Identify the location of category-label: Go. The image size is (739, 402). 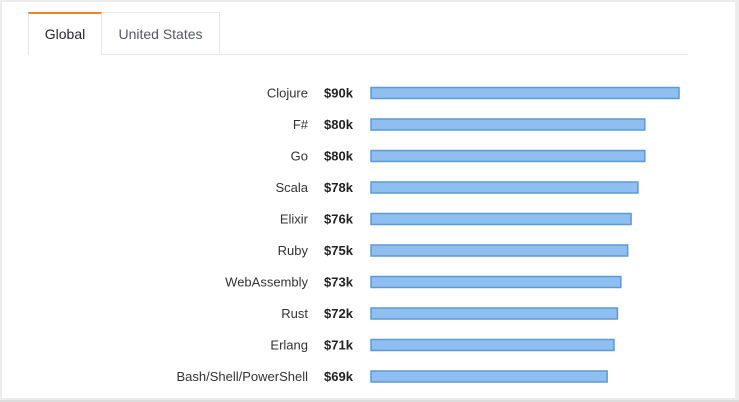
(299, 156).